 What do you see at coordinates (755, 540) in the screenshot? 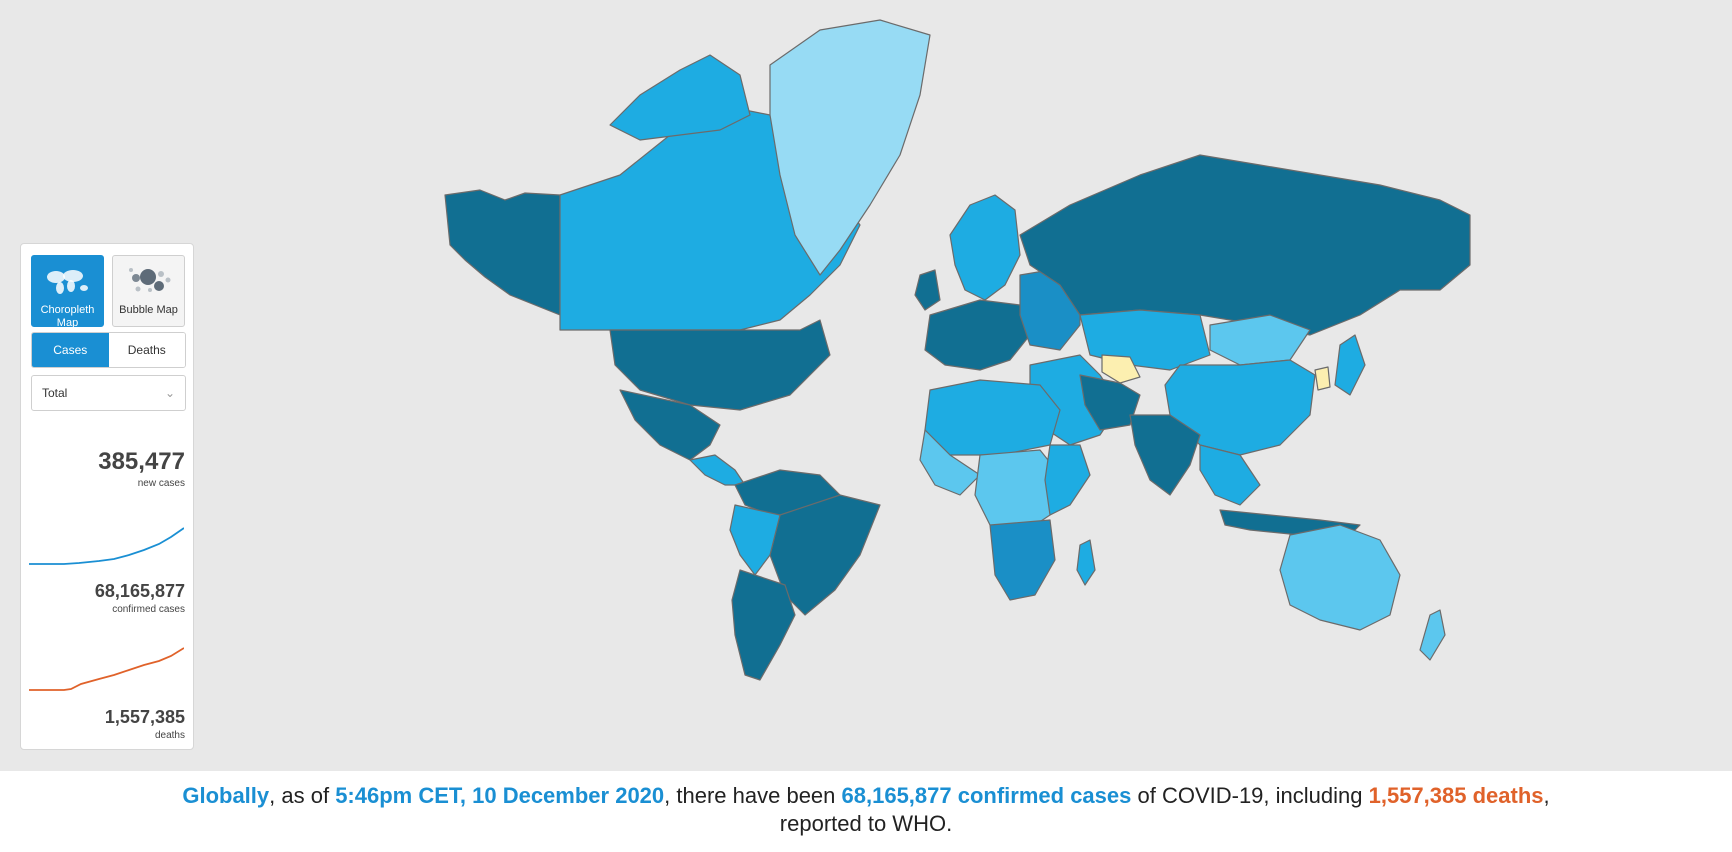
I see `region-peru-bolivia` at bounding box center [755, 540].